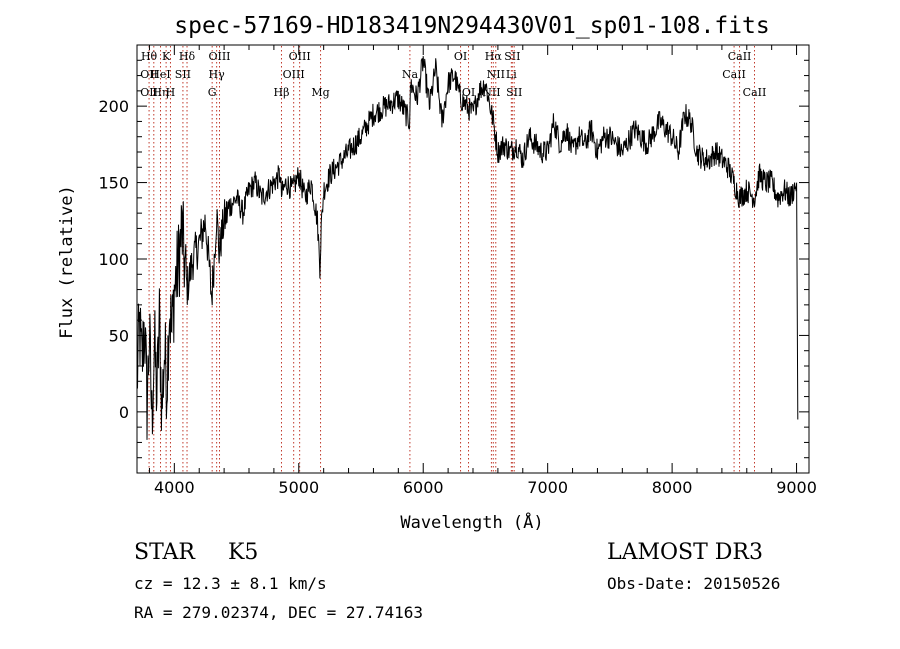 The image size is (900, 649). I want to click on spectral-line-label: HeI, so click(160, 74).